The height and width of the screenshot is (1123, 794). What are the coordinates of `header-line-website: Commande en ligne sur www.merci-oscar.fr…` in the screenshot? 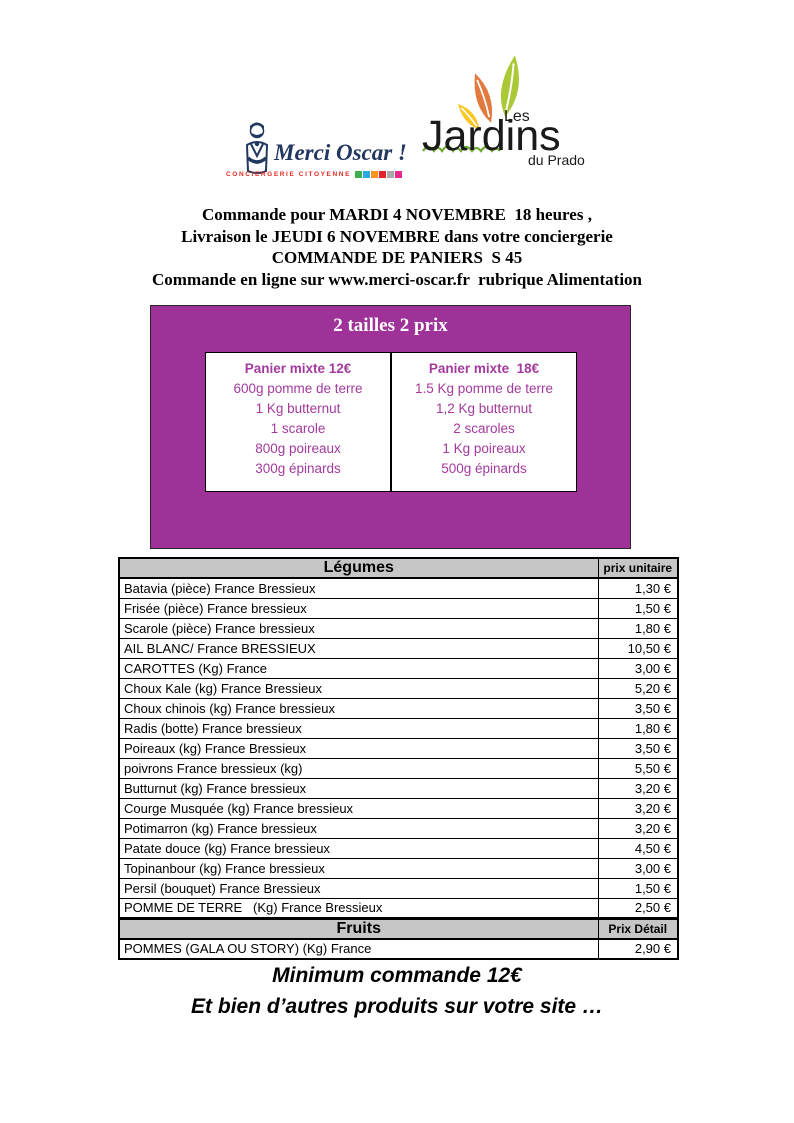 It's located at (397, 279).